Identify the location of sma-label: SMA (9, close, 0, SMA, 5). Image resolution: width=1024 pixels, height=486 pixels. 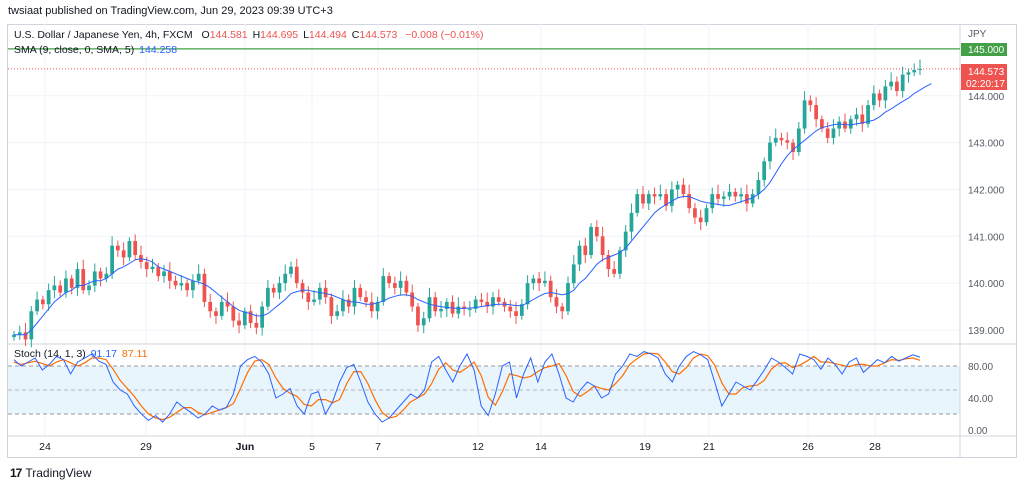
(74, 50).